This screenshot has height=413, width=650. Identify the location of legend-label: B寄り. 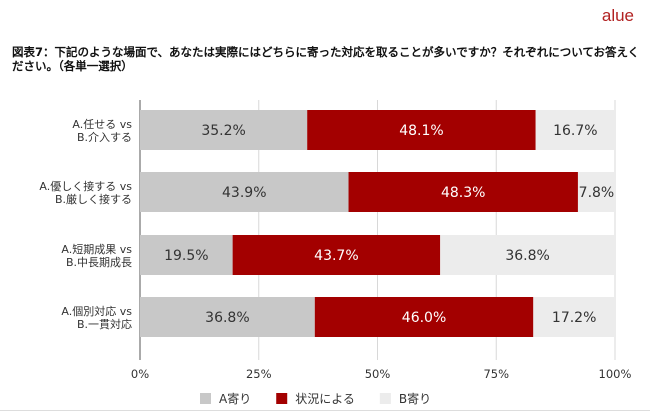
(415, 398).